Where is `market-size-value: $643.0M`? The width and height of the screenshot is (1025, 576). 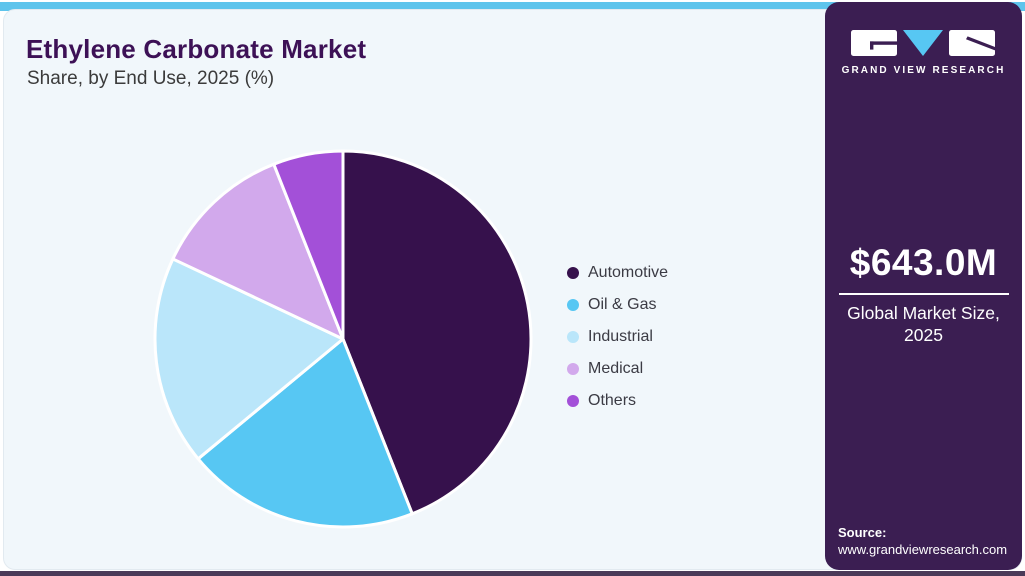 market-size-value: $643.0M is located at coordinates (923, 262).